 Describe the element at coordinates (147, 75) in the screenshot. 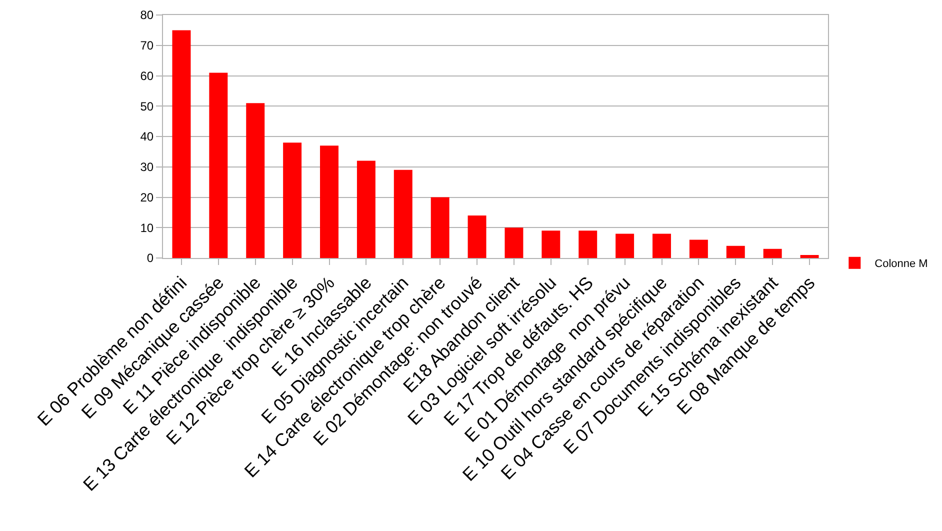

I see `y-tick-label: 60` at that location.